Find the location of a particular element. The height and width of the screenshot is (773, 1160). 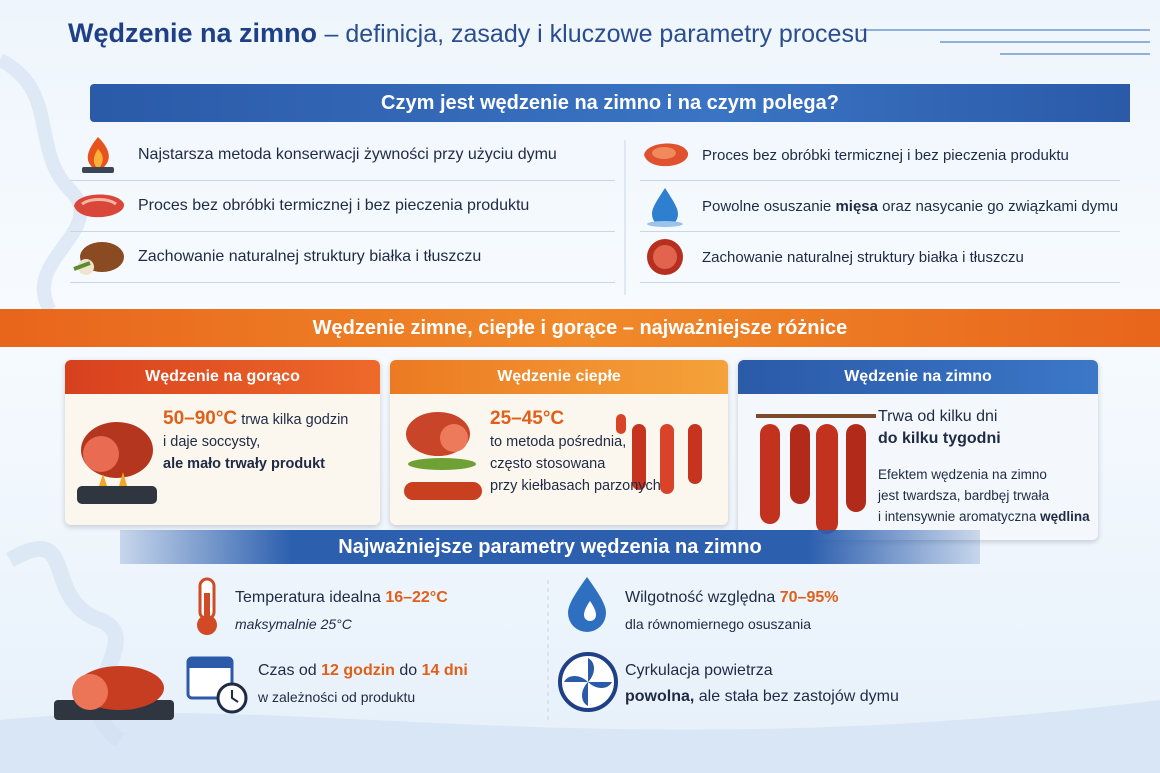

card-line: jest twardsza, bardbęj trwała is located at coordinates (964, 495).